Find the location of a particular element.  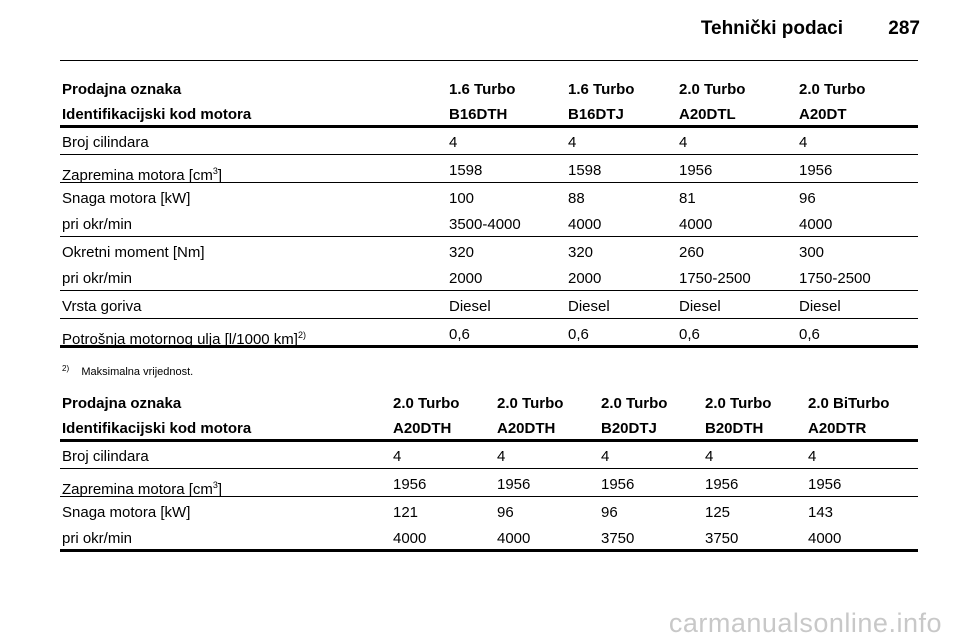

row-label: Okretni moment [Nm] is located at coordinates (133, 253).